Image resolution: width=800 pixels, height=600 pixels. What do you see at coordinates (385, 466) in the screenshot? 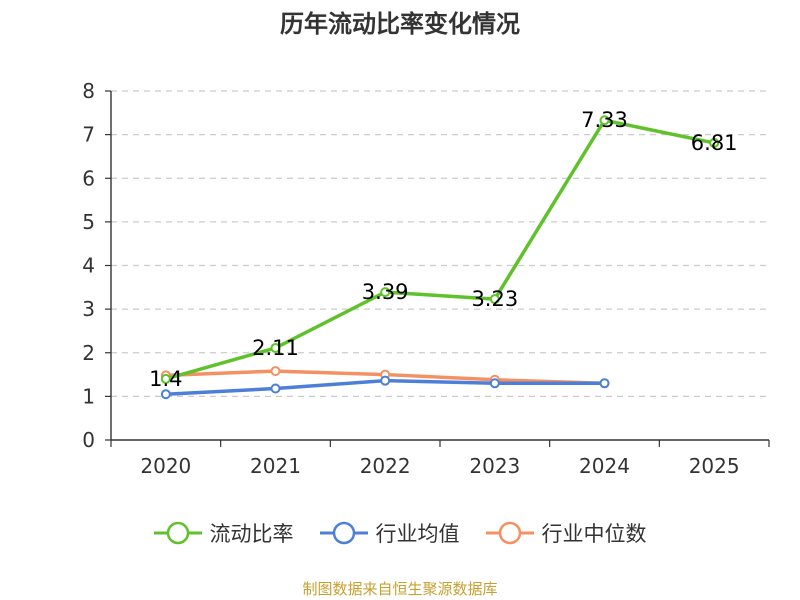
I see `x-tick-label: 2022` at bounding box center [385, 466].